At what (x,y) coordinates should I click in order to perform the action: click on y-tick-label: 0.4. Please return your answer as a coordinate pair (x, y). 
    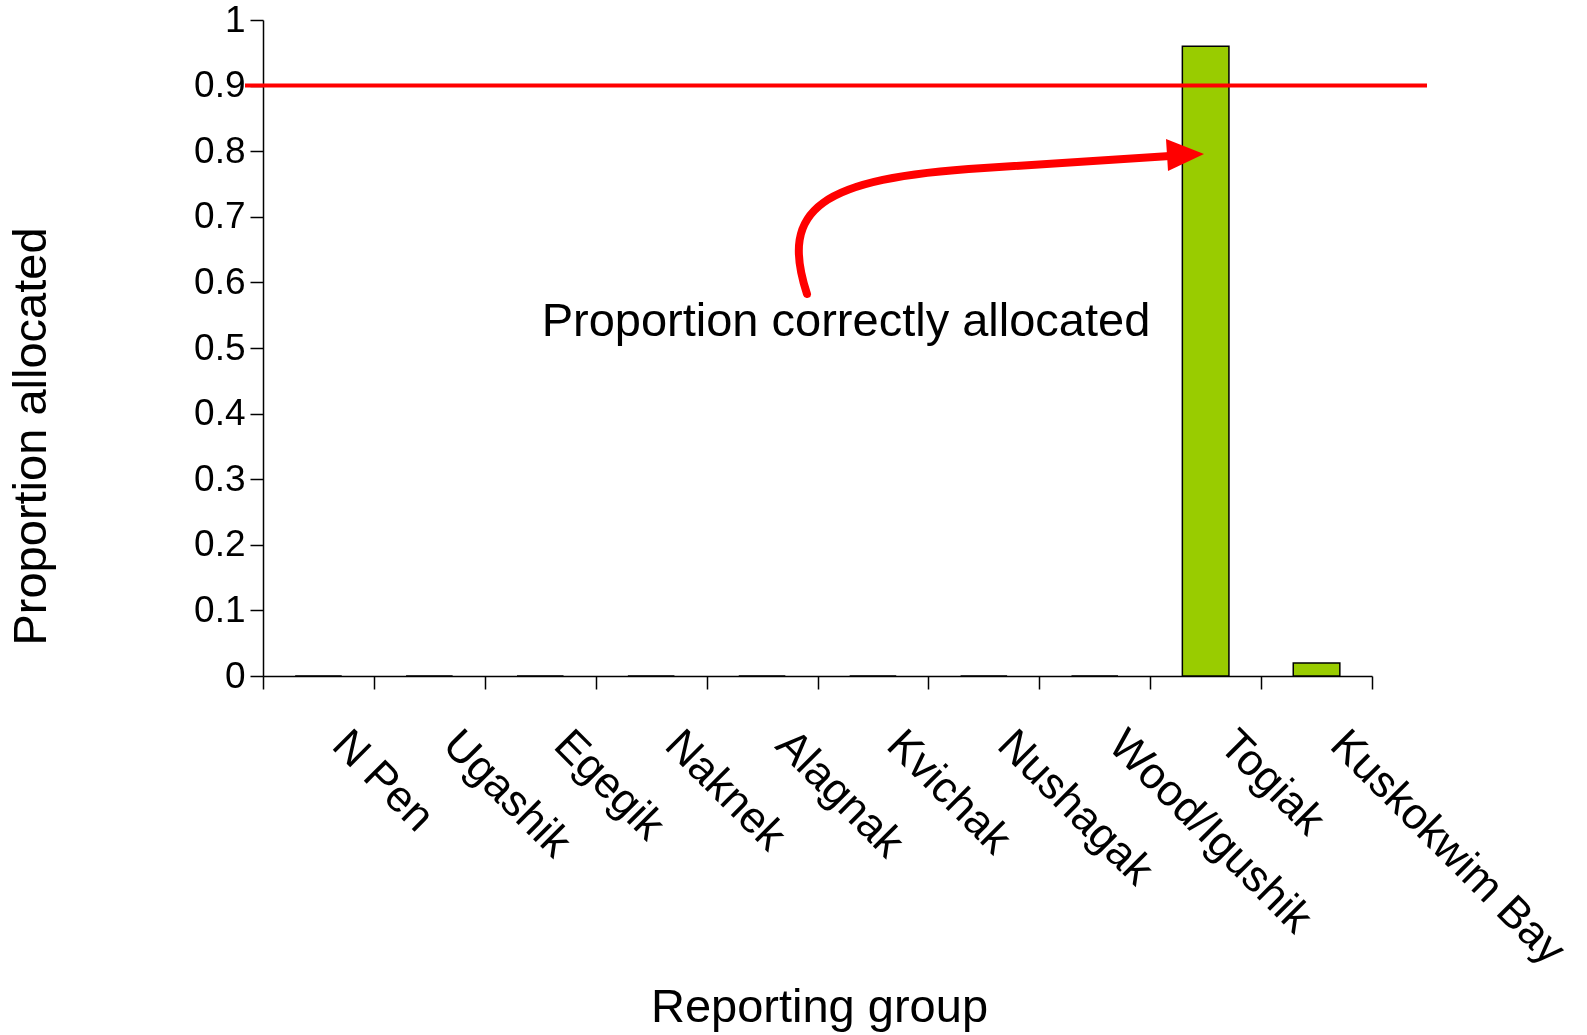
    Looking at the image, I should click on (220, 413).